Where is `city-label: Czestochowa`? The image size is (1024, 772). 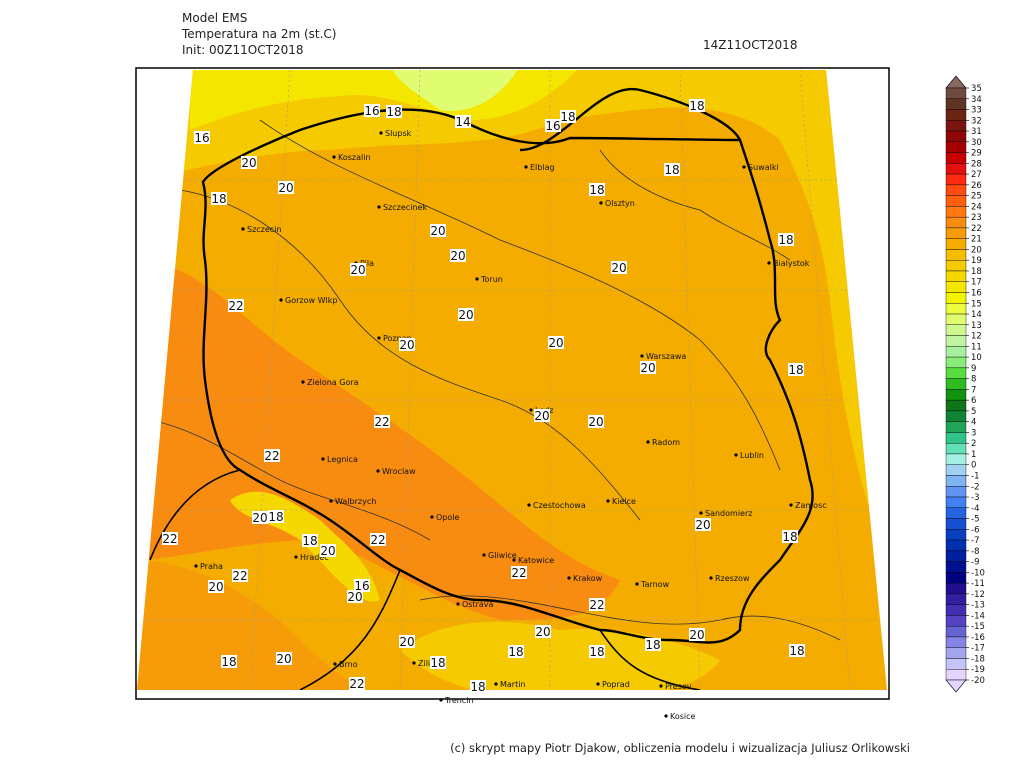
city-label: Czestochowa is located at coordinates (559, 505).